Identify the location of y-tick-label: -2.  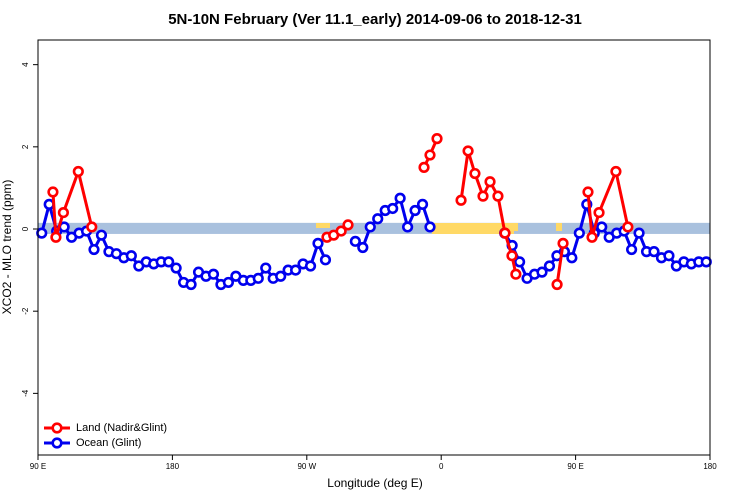
(25, 311).